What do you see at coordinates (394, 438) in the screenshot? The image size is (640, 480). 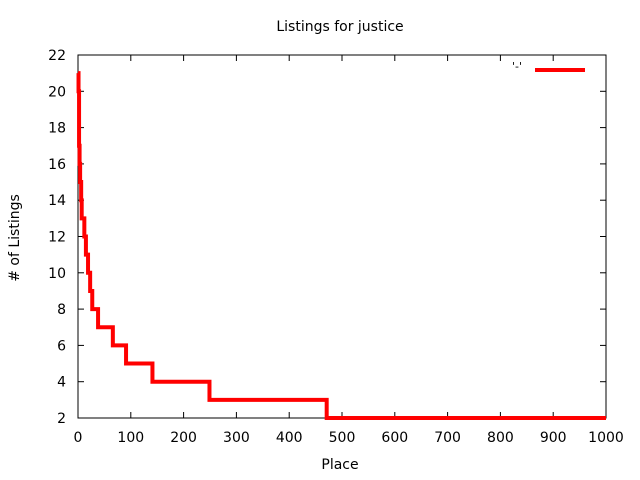 I see `x-tick-label: 600` at bounding box center [394, 438].